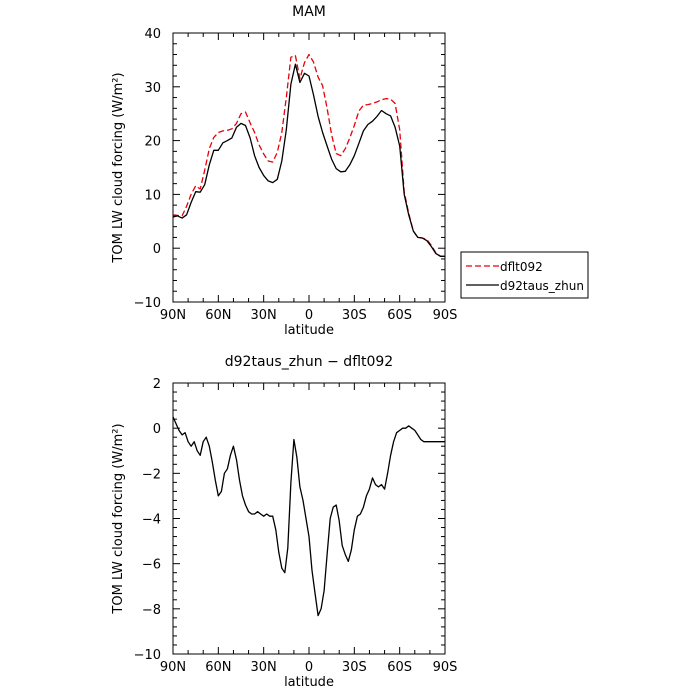 The image size is (700, 700). Describe the element at coordinates (524, 275) in the screenshot. I see `legend-box` at that location.